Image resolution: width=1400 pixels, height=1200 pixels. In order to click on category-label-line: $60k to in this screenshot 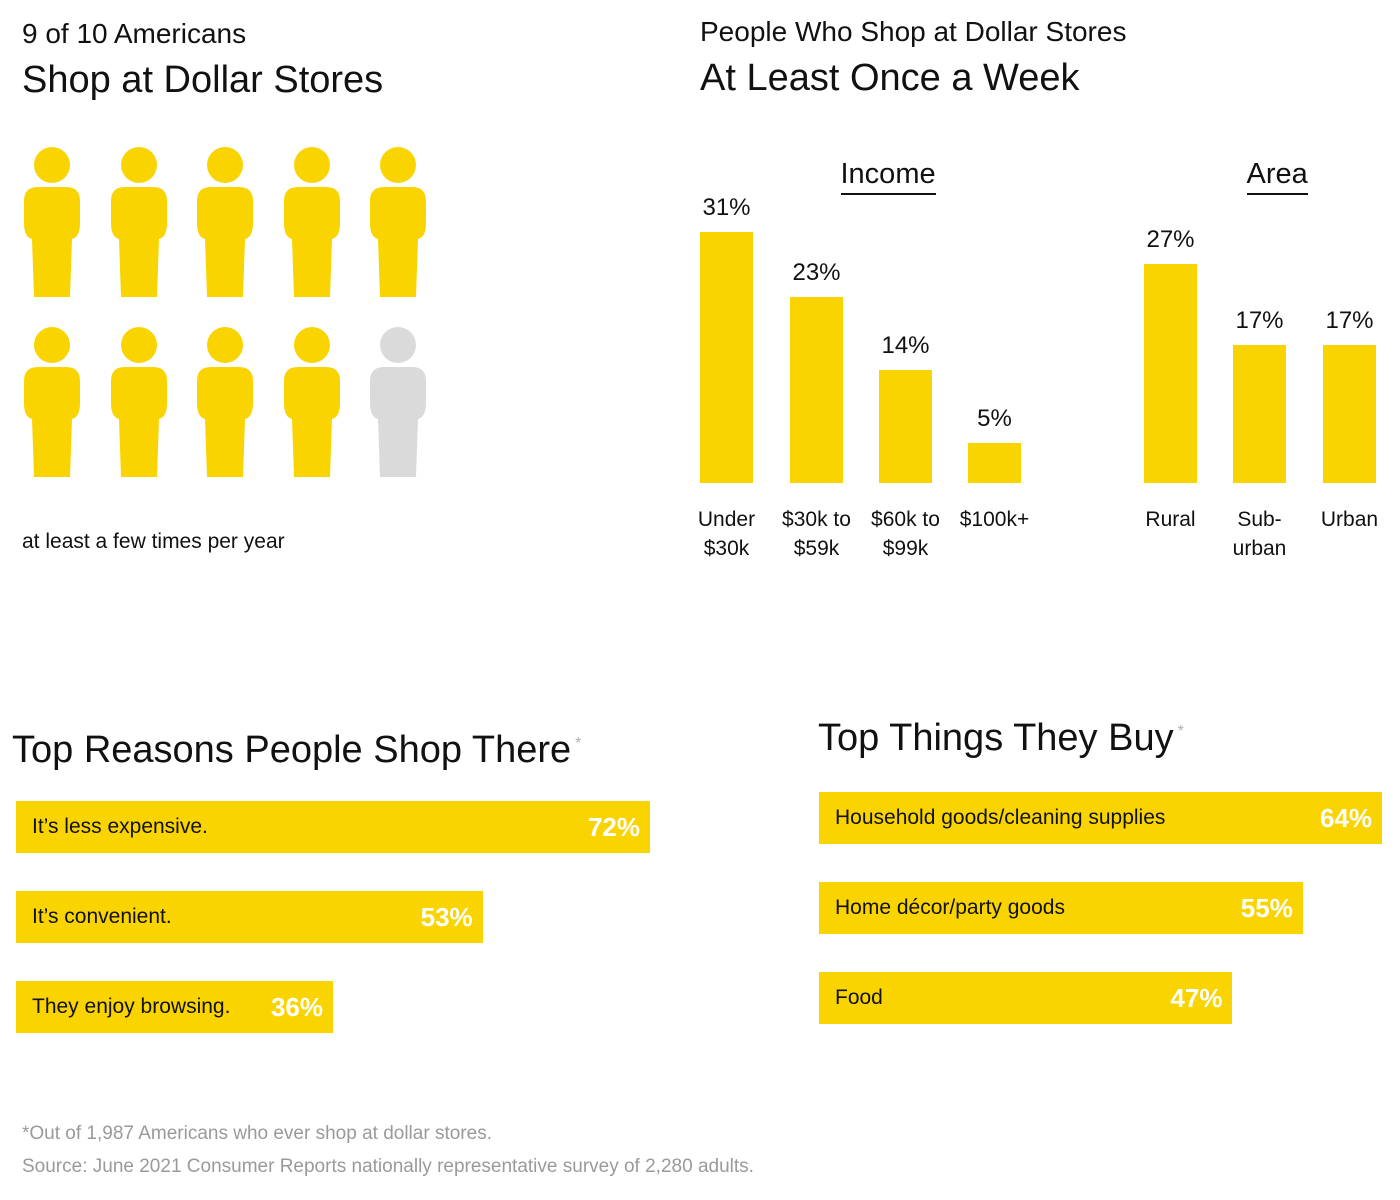, I will do `click(905, 519)`.